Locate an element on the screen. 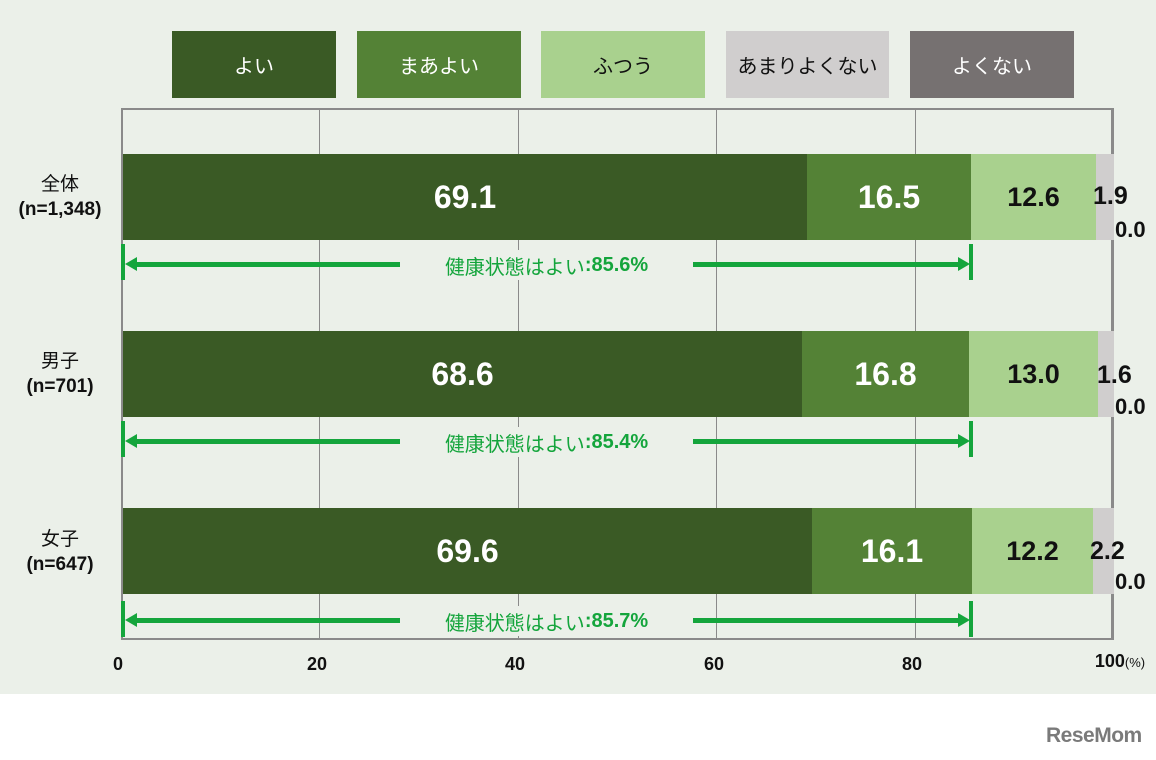  value-label: 68.6 is located at coordinates (462, 373).